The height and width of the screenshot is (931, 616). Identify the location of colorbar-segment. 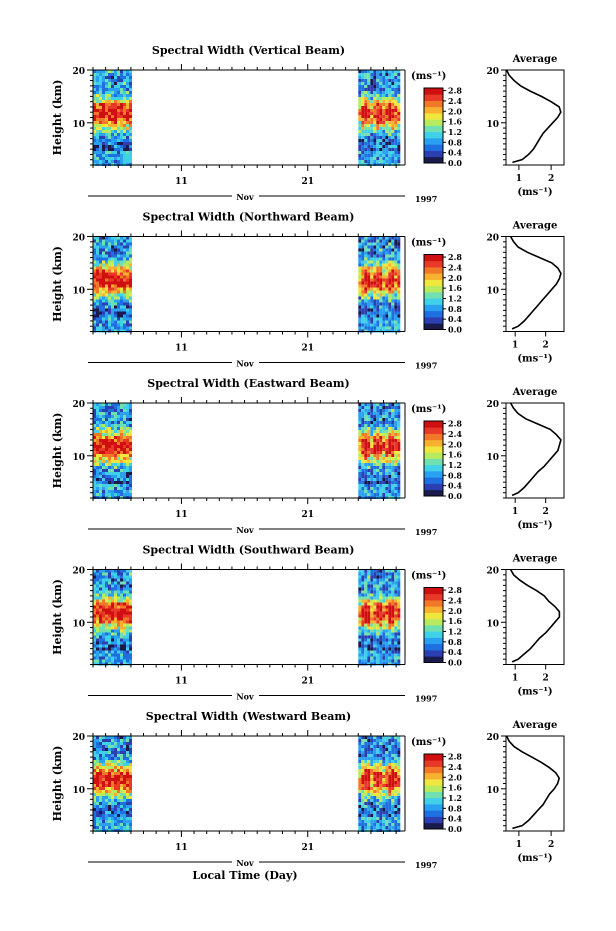
(433, 591).